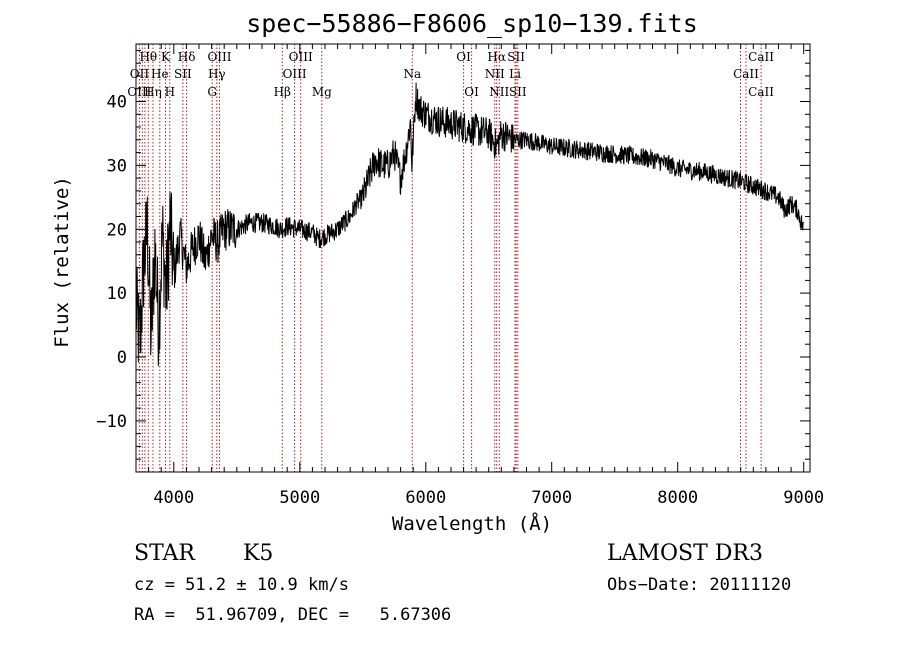 The image size is (900, 649). Describe the element at coordinates (515, 74) in the screenshot. I see `spectral-line-label: Li` at that location.